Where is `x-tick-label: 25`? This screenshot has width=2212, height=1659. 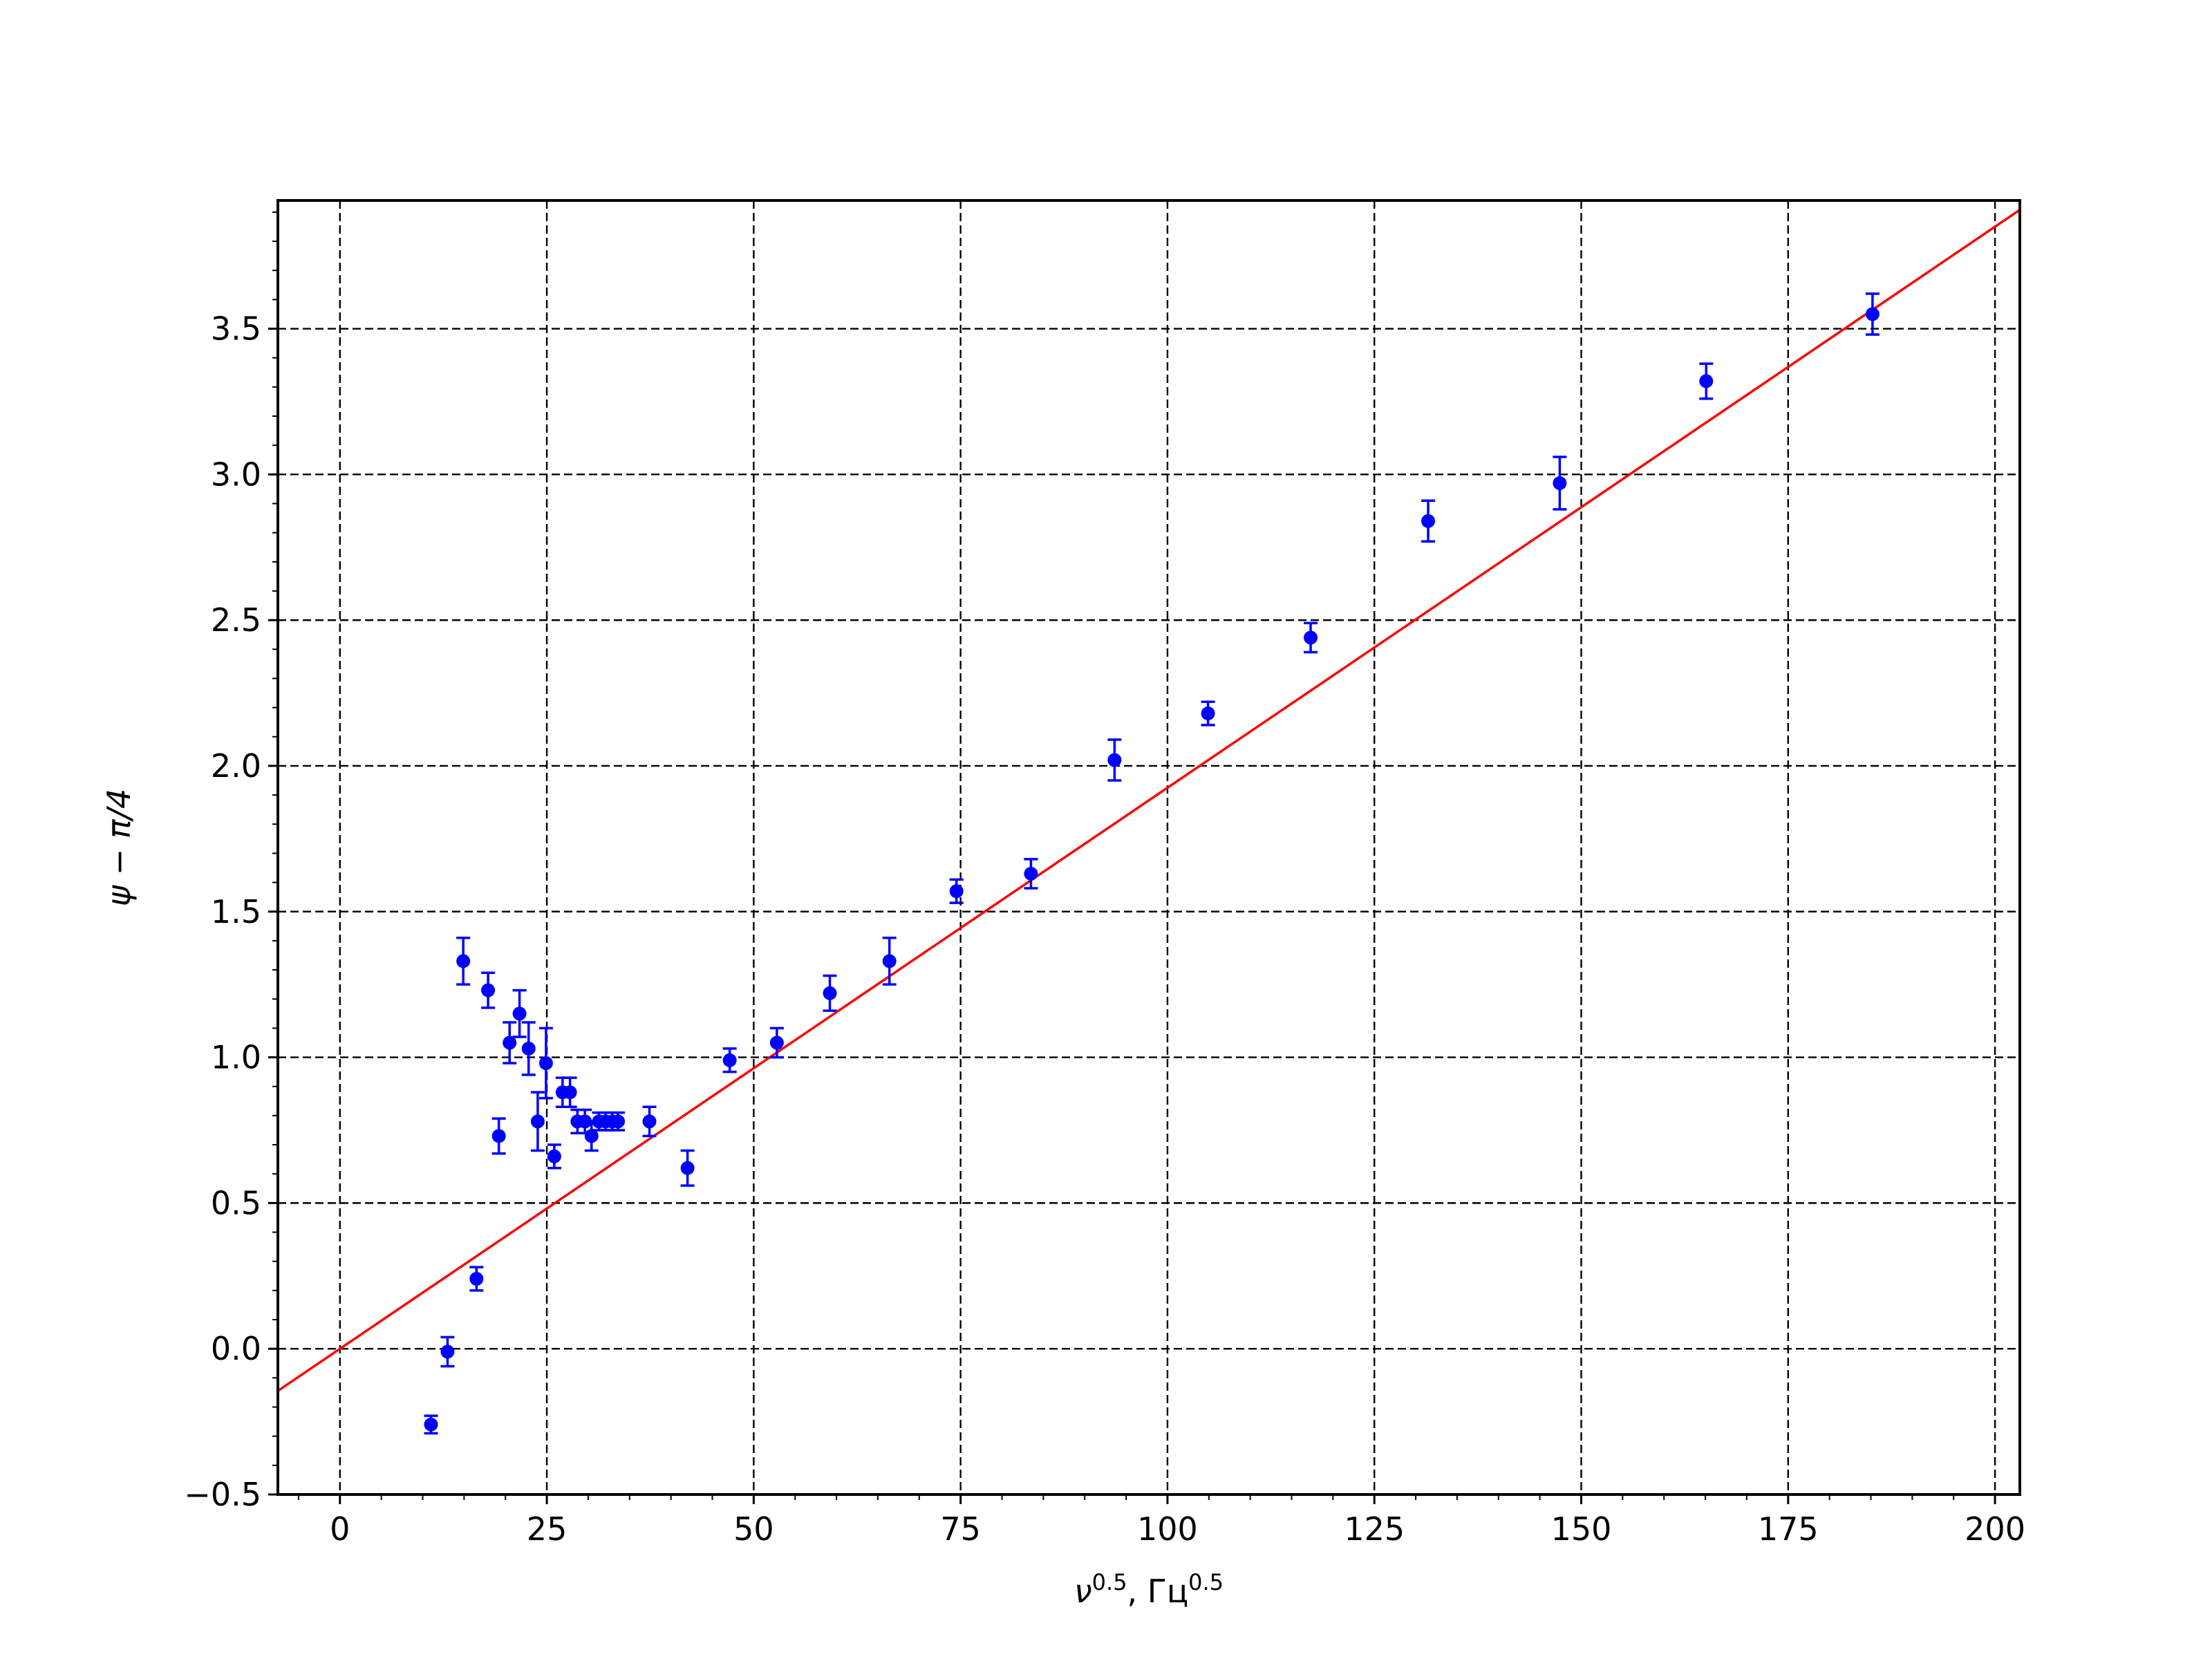 x-tick-label: 25 is located at coordinates (547, 1529).